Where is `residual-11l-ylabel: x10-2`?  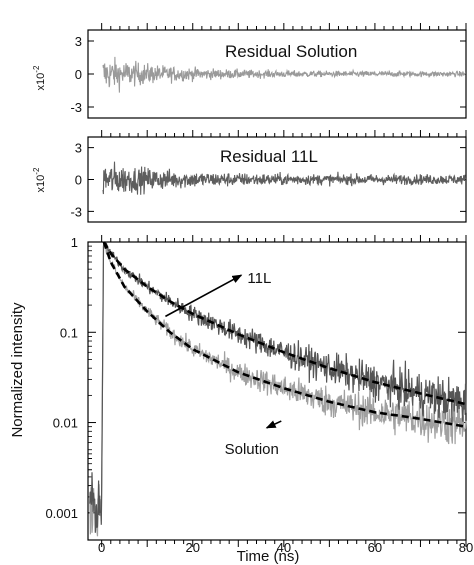
residual-11l-ylabel: x10-2 is located at coordinates (39, 179).